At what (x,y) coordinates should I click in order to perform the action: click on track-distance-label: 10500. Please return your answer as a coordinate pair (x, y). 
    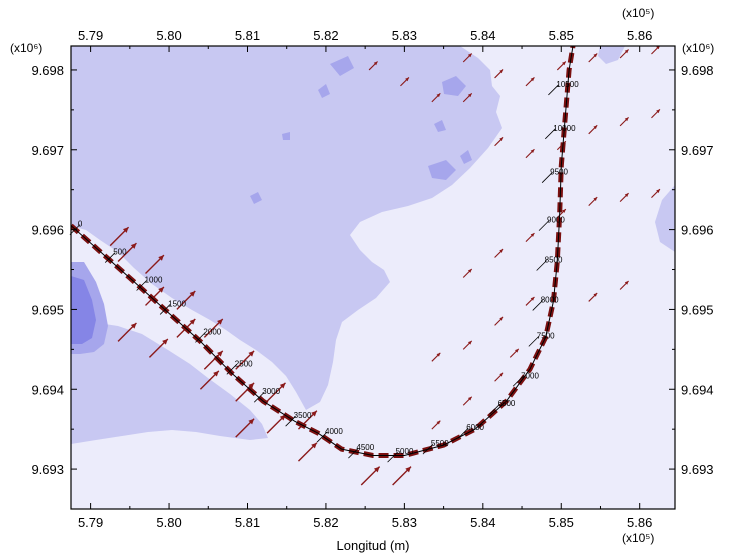
    Looking at the image, I should click on (567, 84).